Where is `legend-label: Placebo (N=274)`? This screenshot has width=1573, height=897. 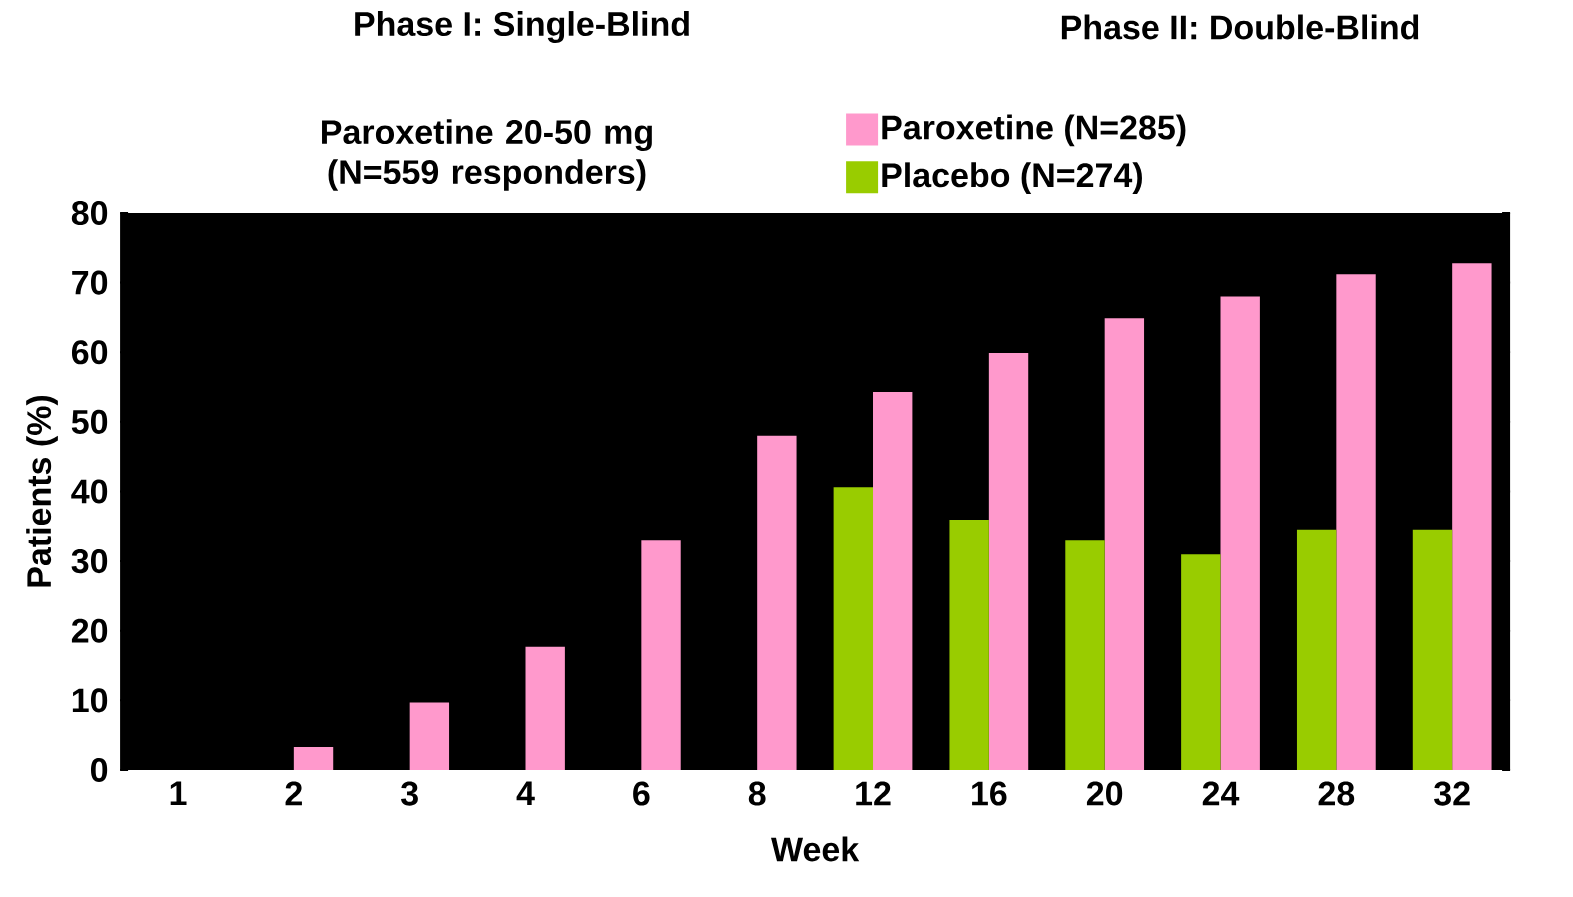
legend-label: Placebo (N=274) is located at coordinates (1012, 178).